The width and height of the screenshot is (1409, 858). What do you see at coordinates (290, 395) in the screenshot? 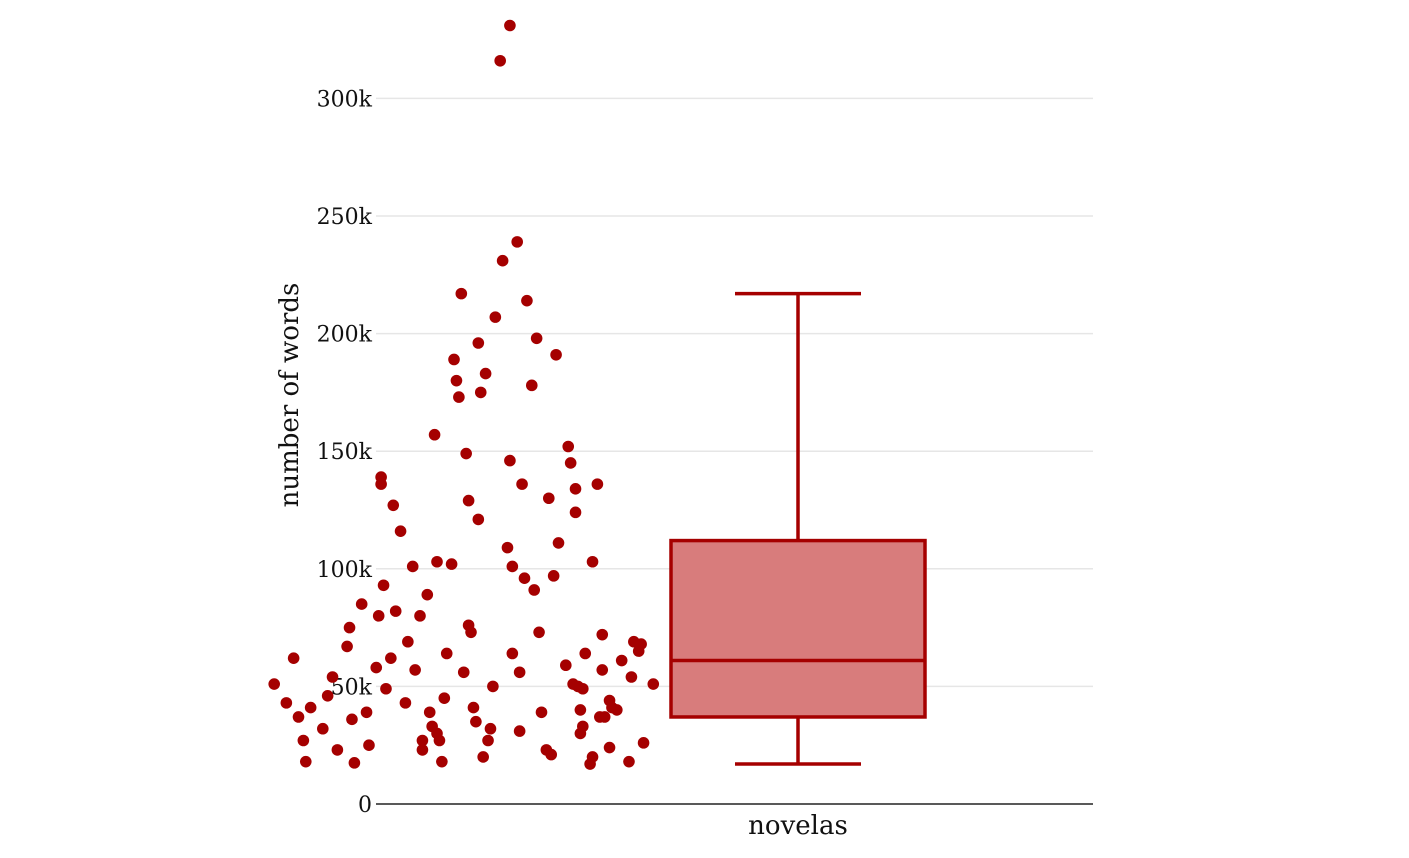
I see `y-axis-title: number of words` at bounding box center [290, 395].